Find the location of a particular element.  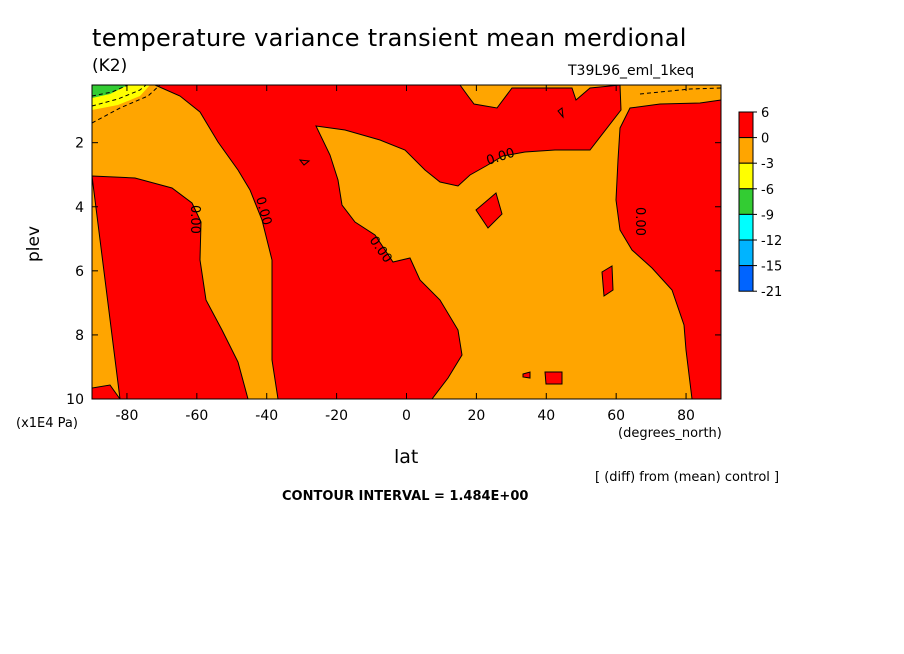

x-tick-label: -60 is located at coordinates (196, 416).